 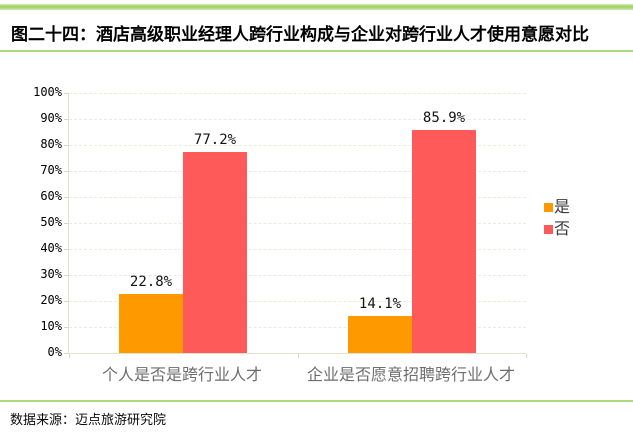 What do you see at coordinates (51, 170) in the screenshot?
I see `y-axis-label: 70%` at bounding box center [51, 170].